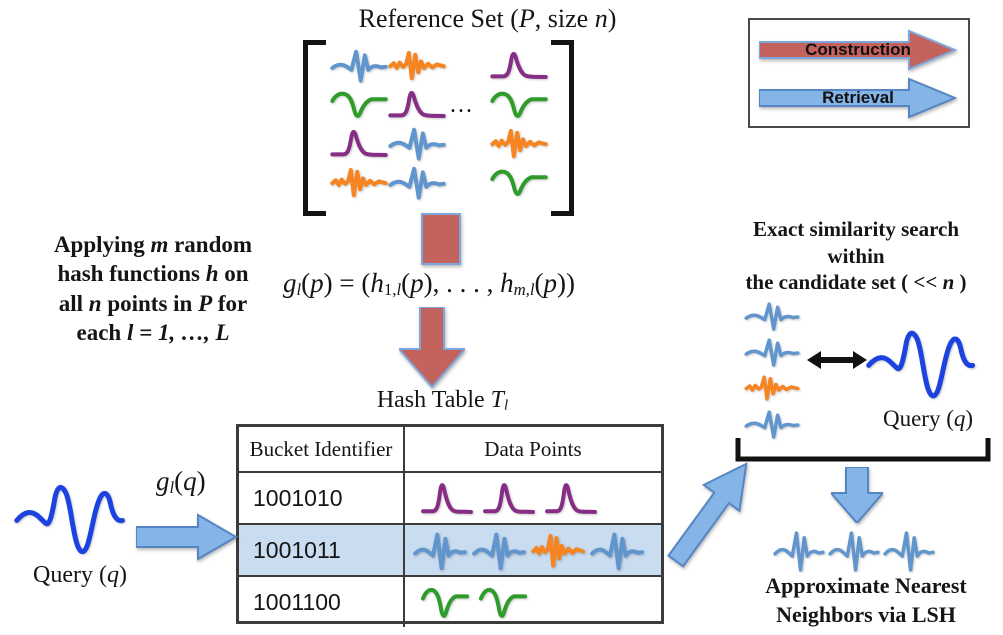  Describe the element at coordinates (314, 128) in the screenshot. I see `reference-set-bracket-left` at that location.